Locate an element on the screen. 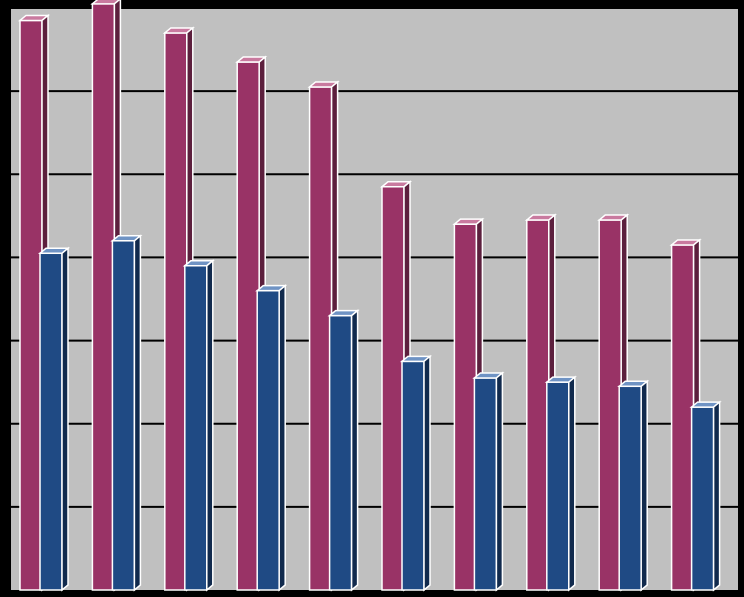 This screenshot has width=744, height=597. bar-series-1-item-4-front is located at coordinates (248, 326).